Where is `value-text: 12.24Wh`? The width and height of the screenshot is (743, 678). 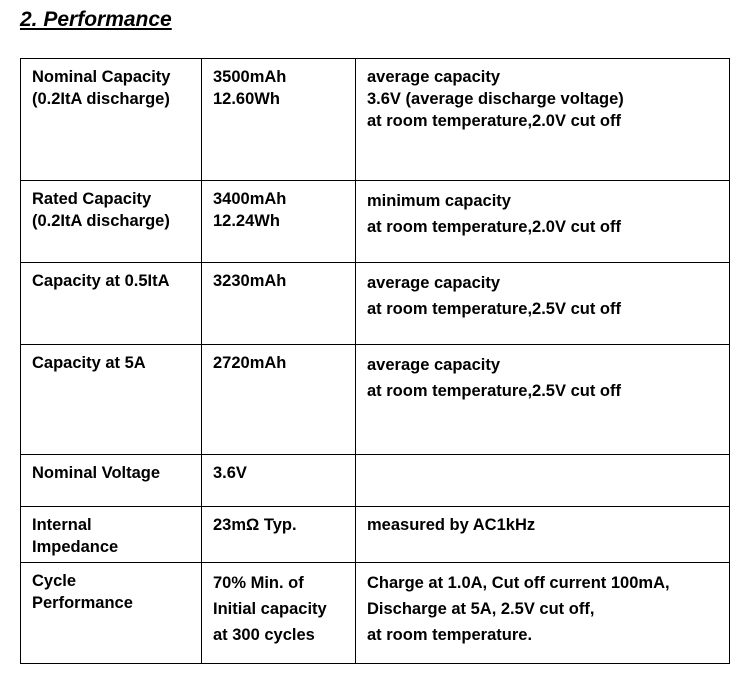 value-text: 12.24Wh is located at coordinates (246, 221).